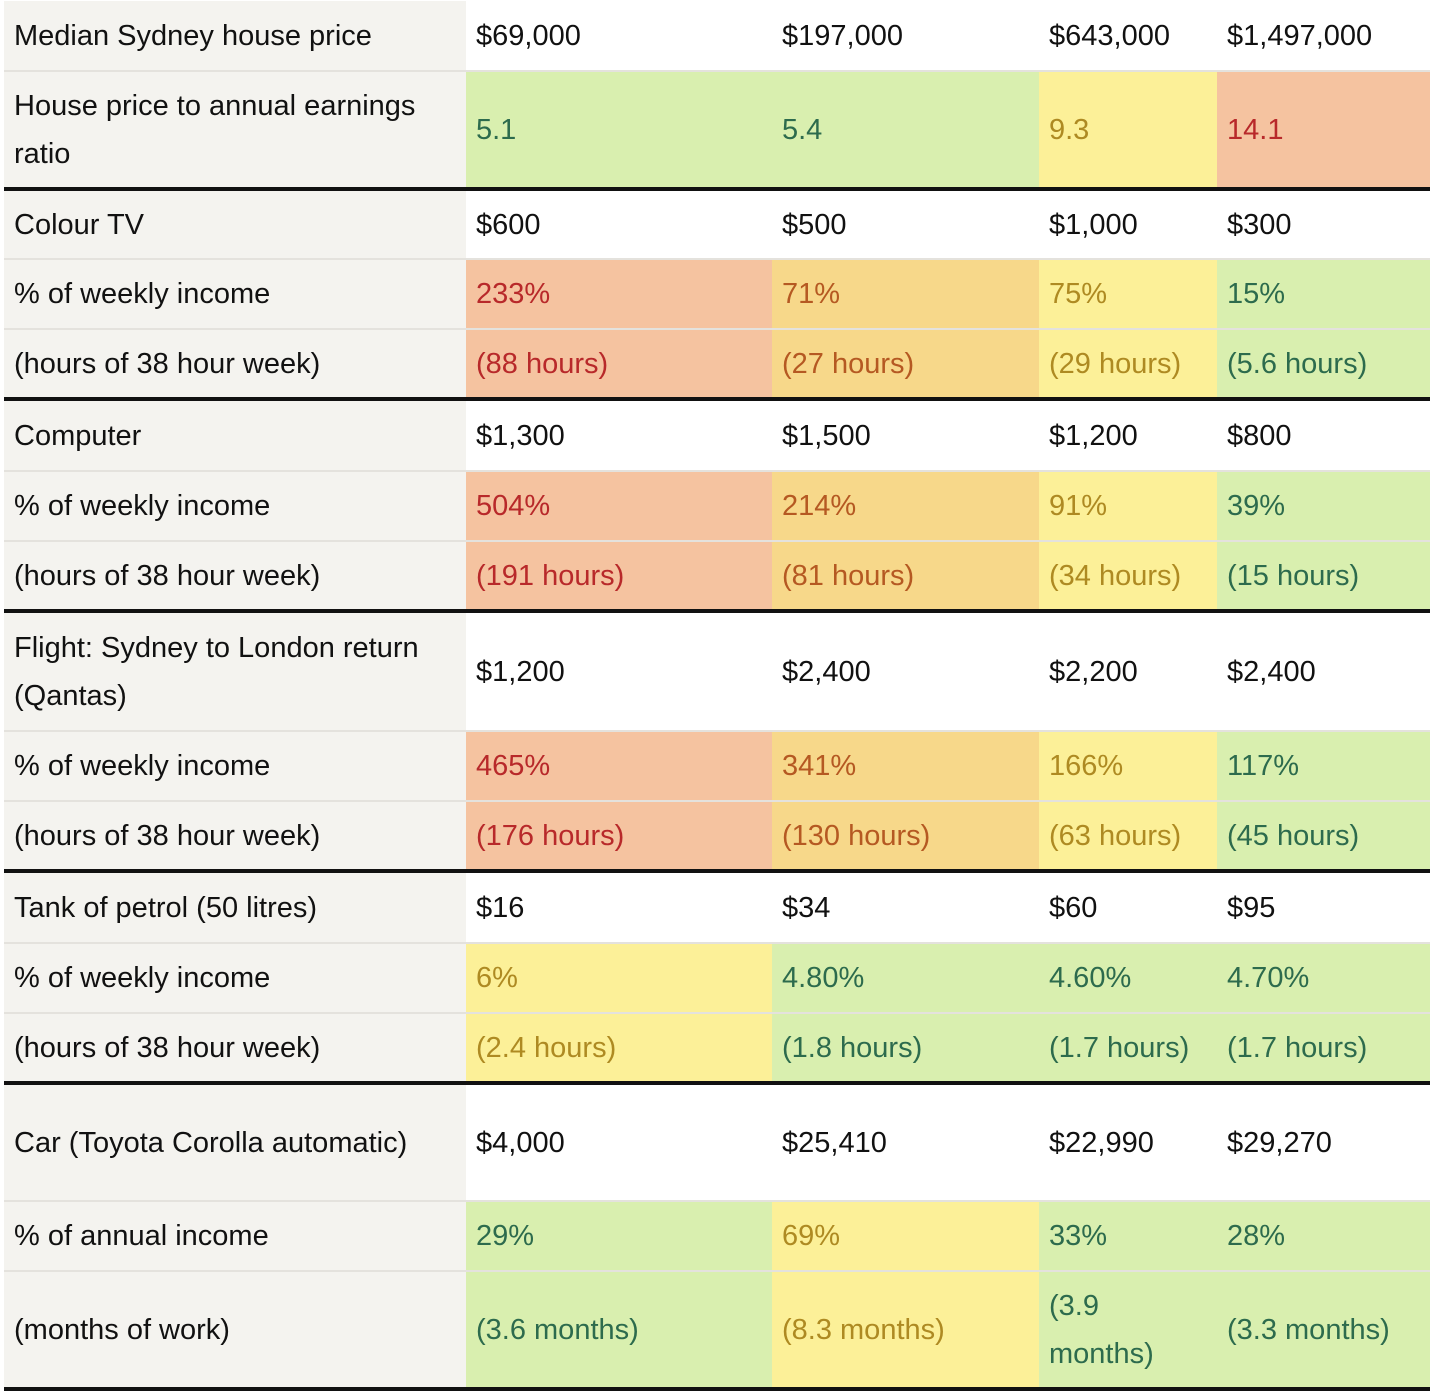 The width and height of the screenshot is (1434, 1396). What do you see at coordinates (619, 765) in the screenshot?
I see `table-cell: 465%` at bounding box center [619, 765].